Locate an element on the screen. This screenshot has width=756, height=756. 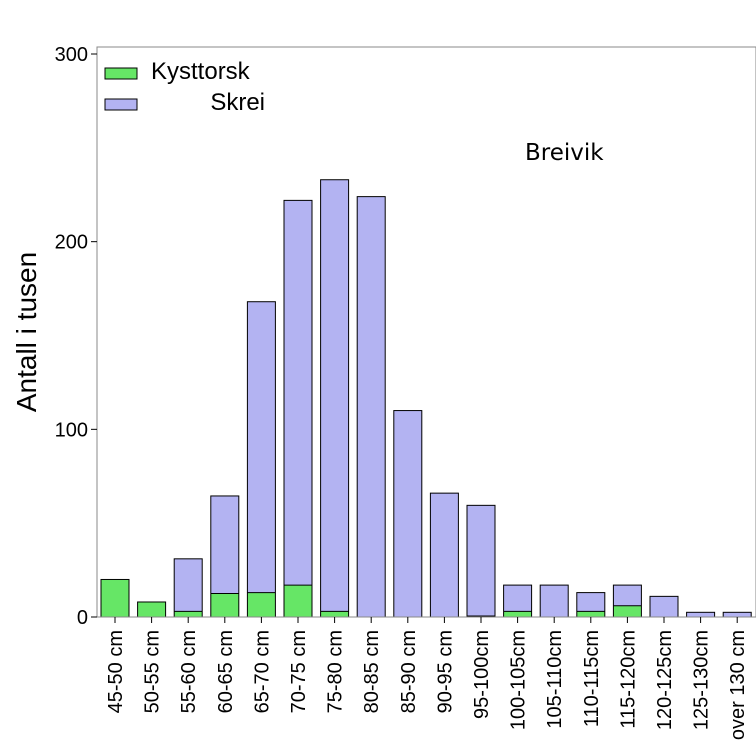
legend-label-skrei: Skrei is located at coordinates (237, 102).